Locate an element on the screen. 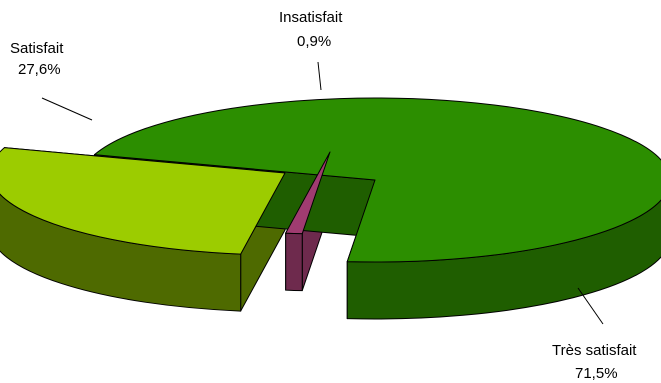 Image resolution: width=661 pixels, height=383 pixels. slice-outer-wall-insatisfait is located at coordinates (294, 262).